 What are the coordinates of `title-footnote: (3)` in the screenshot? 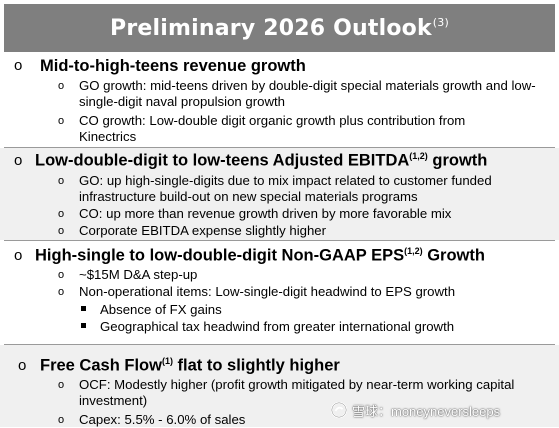 It's located at (440, 23).